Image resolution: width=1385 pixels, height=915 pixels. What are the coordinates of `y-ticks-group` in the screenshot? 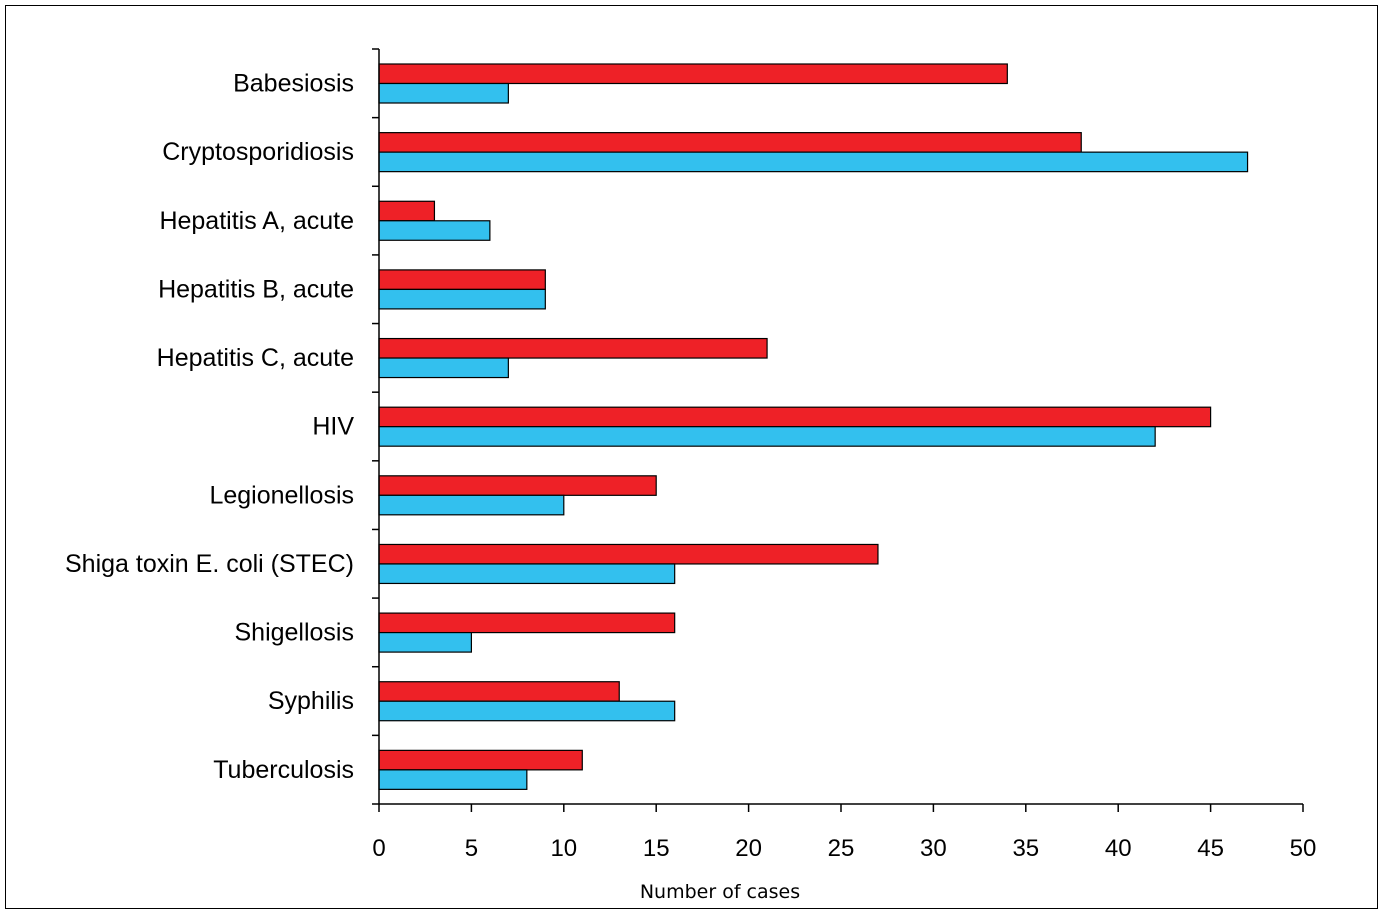 It's located at (375, 426).